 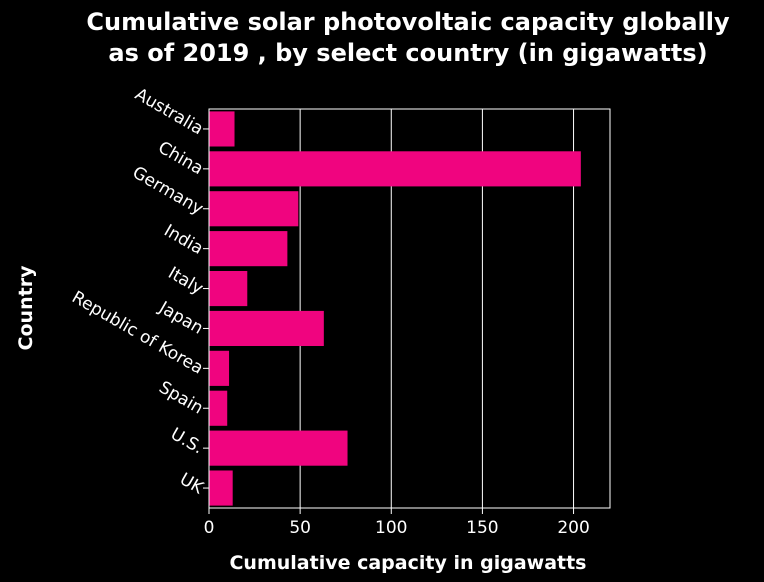 I want to click on bar-spain, so click(x=218, y=408).